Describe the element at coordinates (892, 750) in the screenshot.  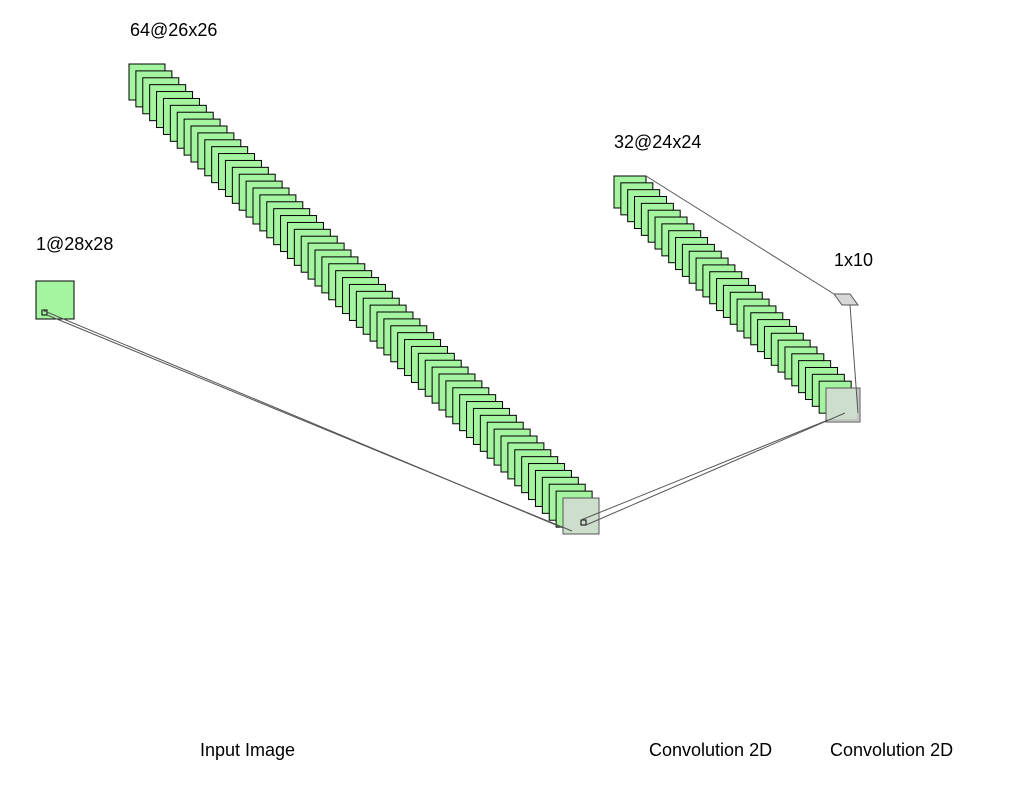
I see `output-caption: Convolution 2D` at that location.